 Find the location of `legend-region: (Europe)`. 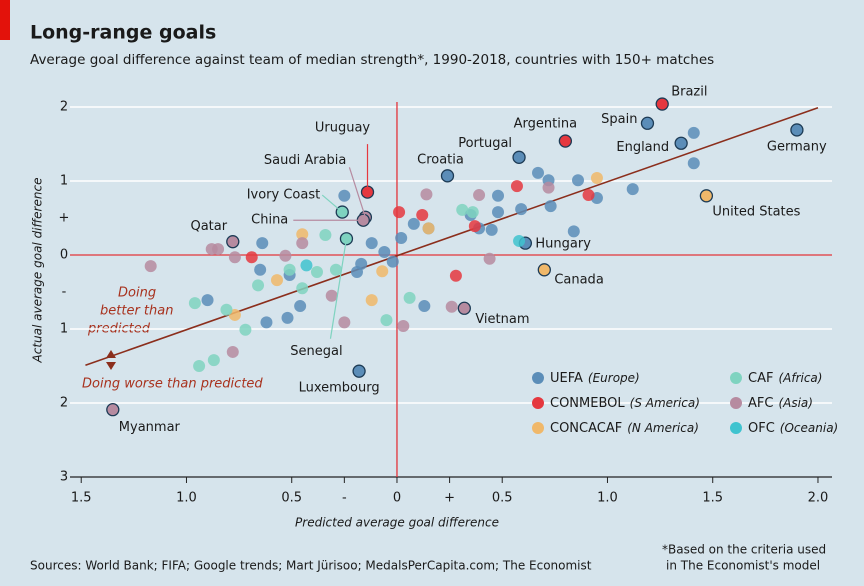

legend-region: (Europe) is located at coordinates (614, 378).